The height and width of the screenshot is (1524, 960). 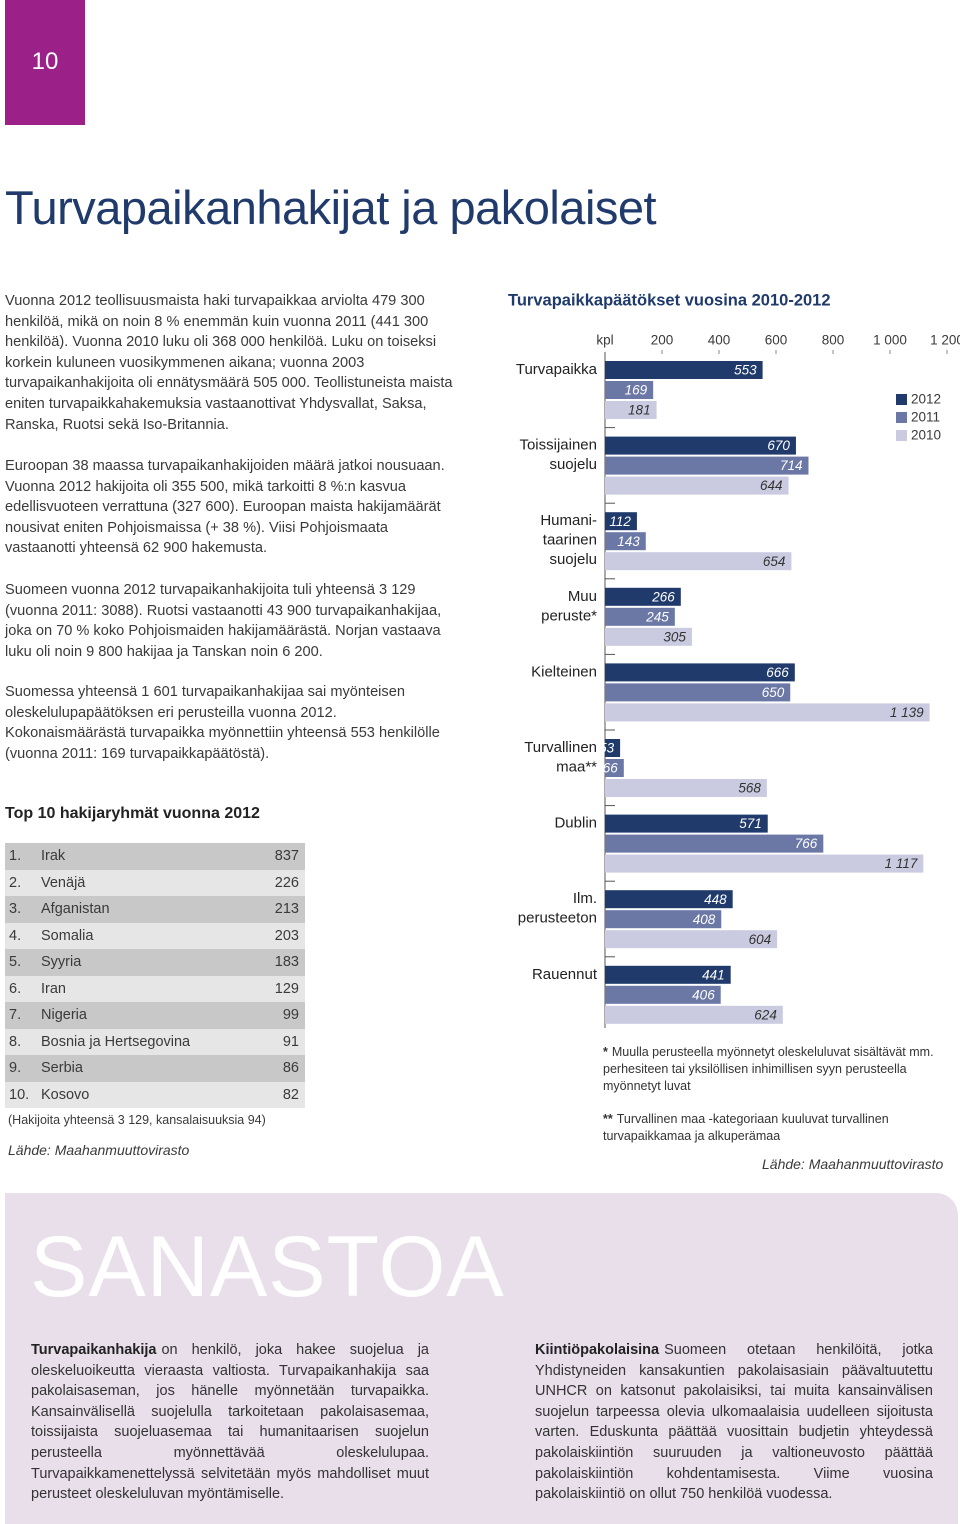 I want to click on glossary-term: Kiintiöpakolaisina, so click(x=597, y=1350).